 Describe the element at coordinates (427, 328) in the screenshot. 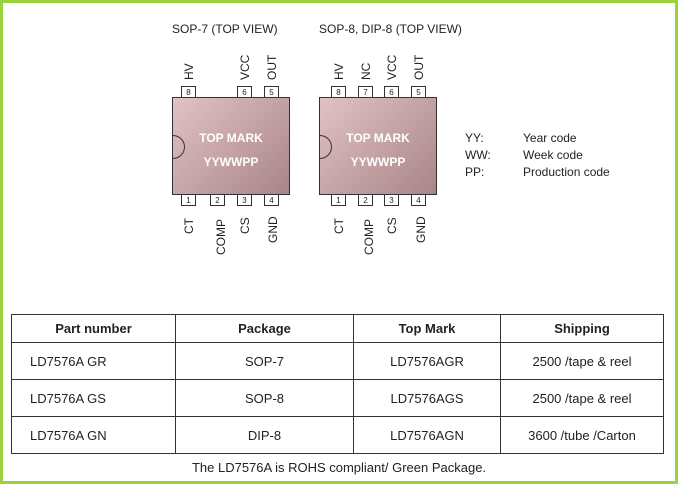

I see `header-cell: Top Mark` at that location.